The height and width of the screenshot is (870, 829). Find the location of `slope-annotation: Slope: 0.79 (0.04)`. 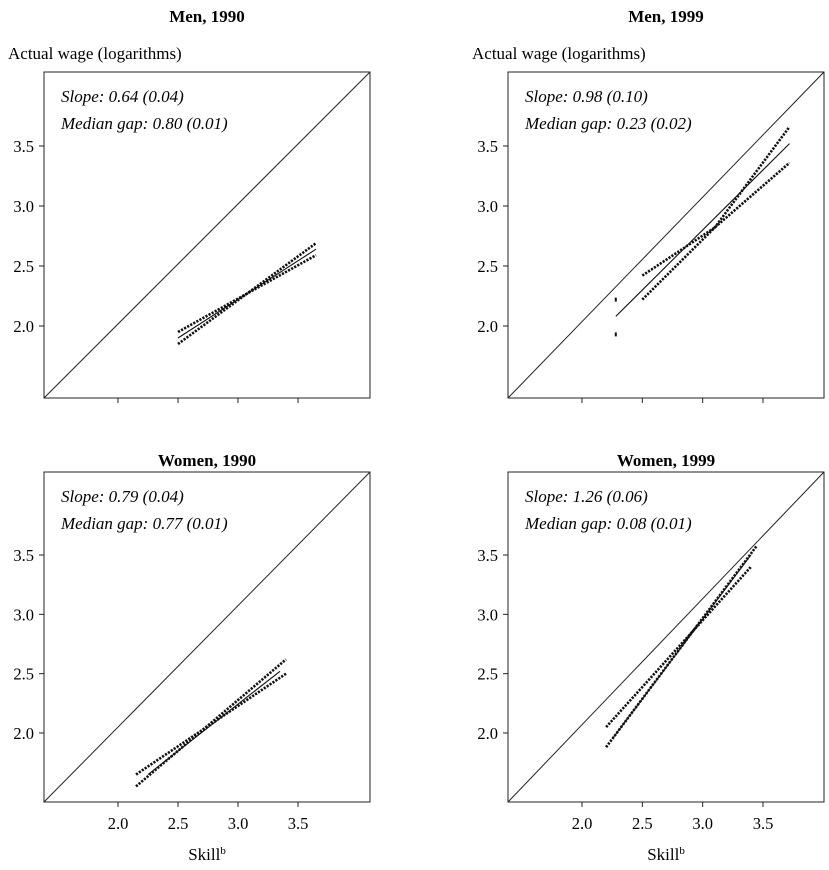

slope-annotation: Slope: 0.79 (0.04) is located at coordinates (122, 496).